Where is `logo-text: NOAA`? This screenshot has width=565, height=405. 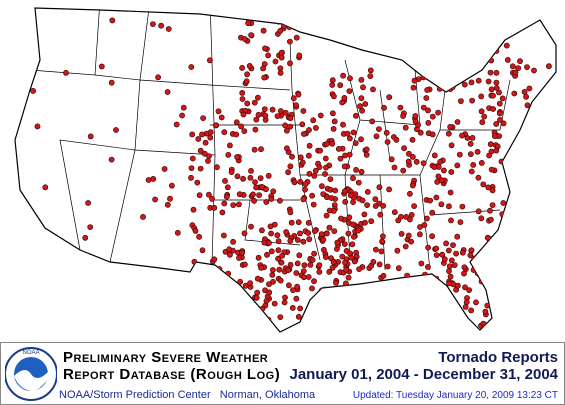 logo-text: NOAA is located at coordinates (30, 353).